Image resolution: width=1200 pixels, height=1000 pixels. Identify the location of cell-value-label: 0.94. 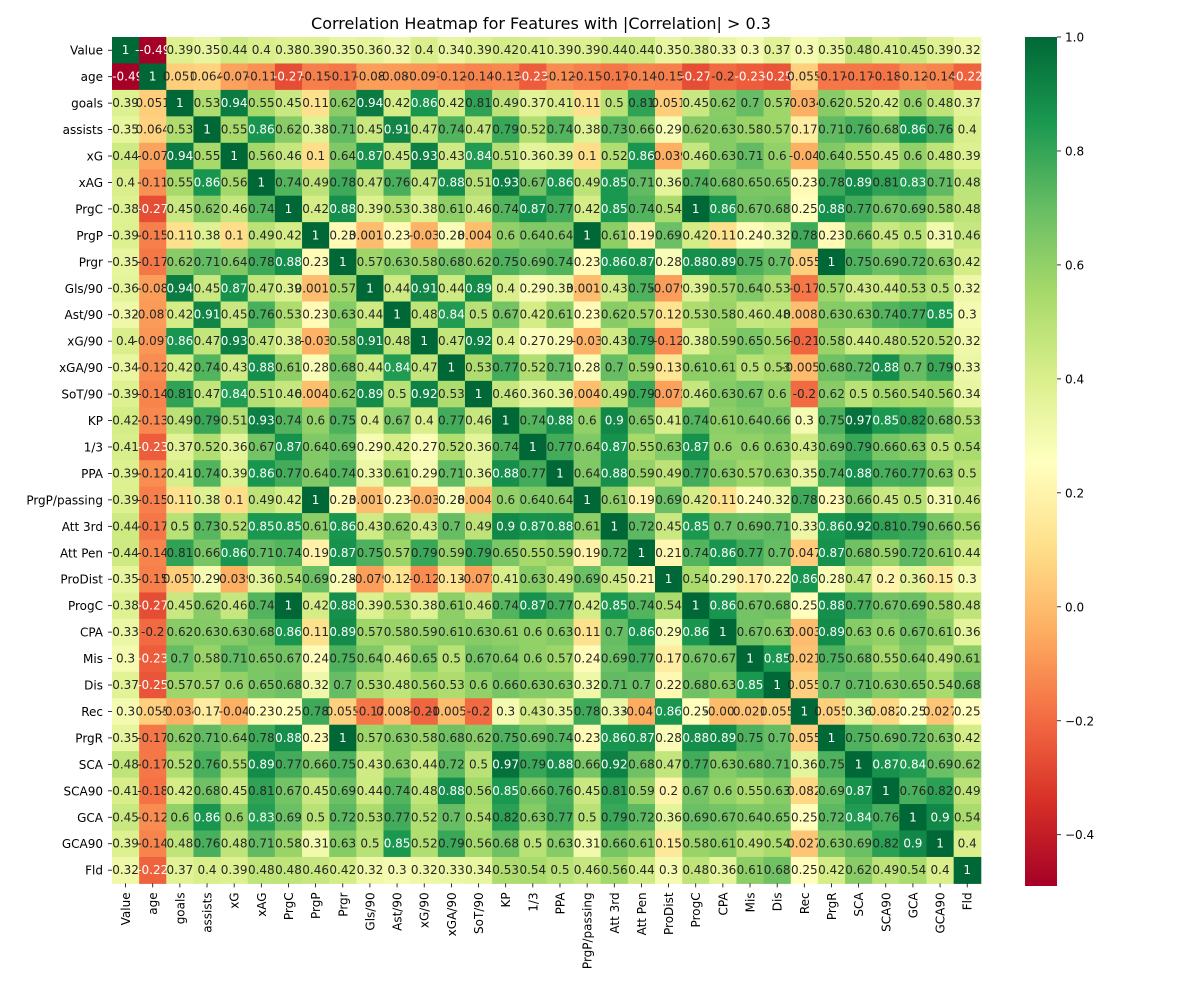
(370, 103).